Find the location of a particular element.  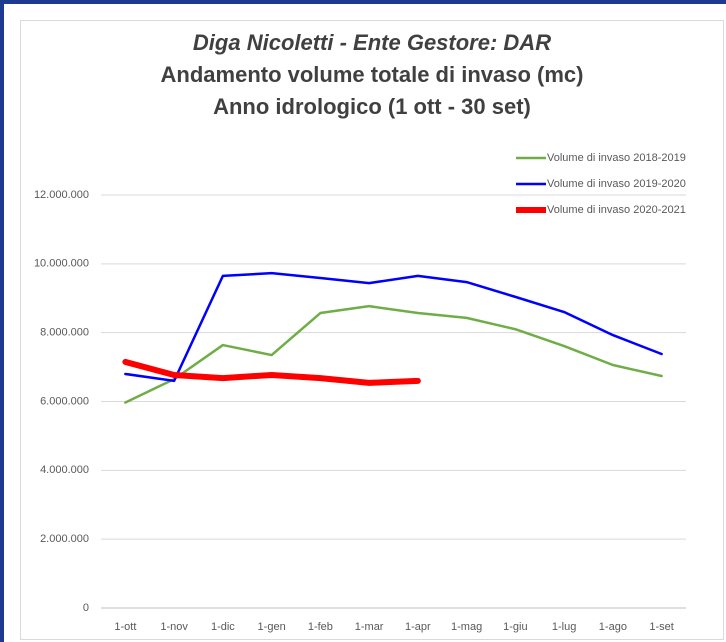

y-tick-label: 2.000.000 is located at coordinates (64, 539).